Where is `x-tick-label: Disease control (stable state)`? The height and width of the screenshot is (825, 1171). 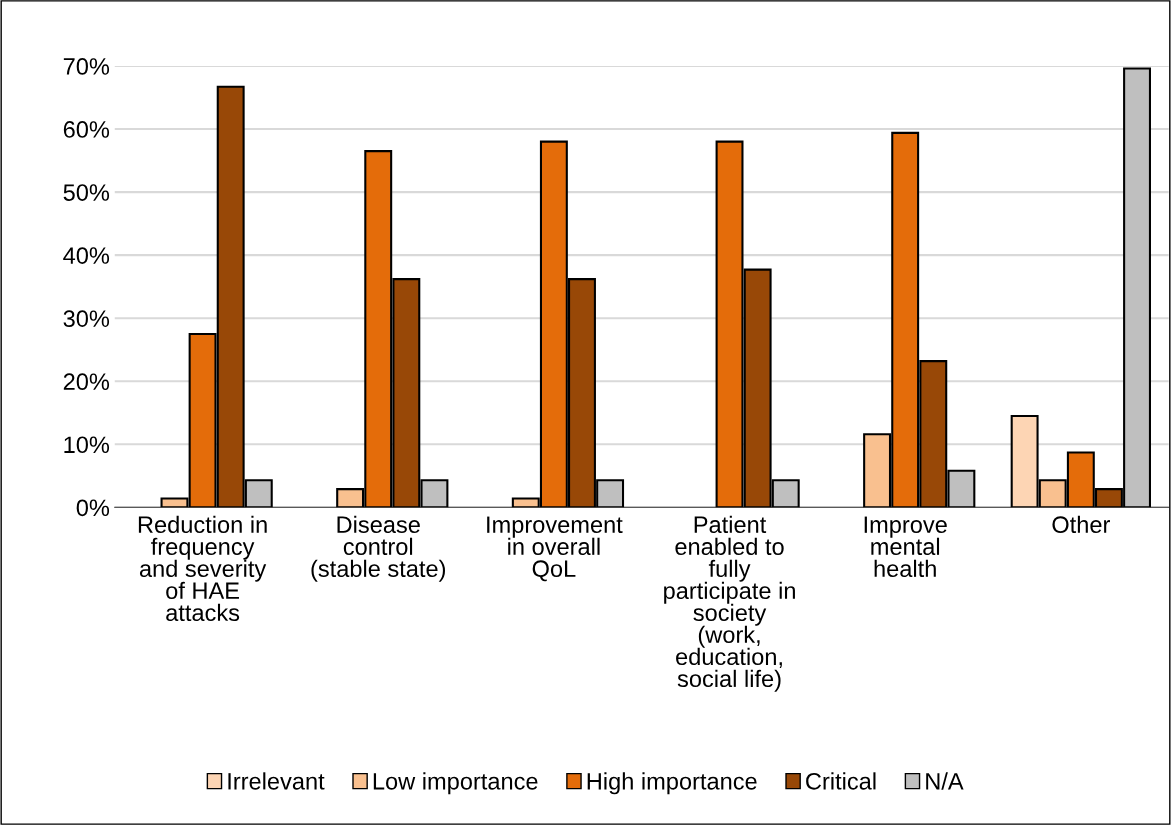
x-tick-label: Disease control (stable state) is located at coordinates (378, 548).